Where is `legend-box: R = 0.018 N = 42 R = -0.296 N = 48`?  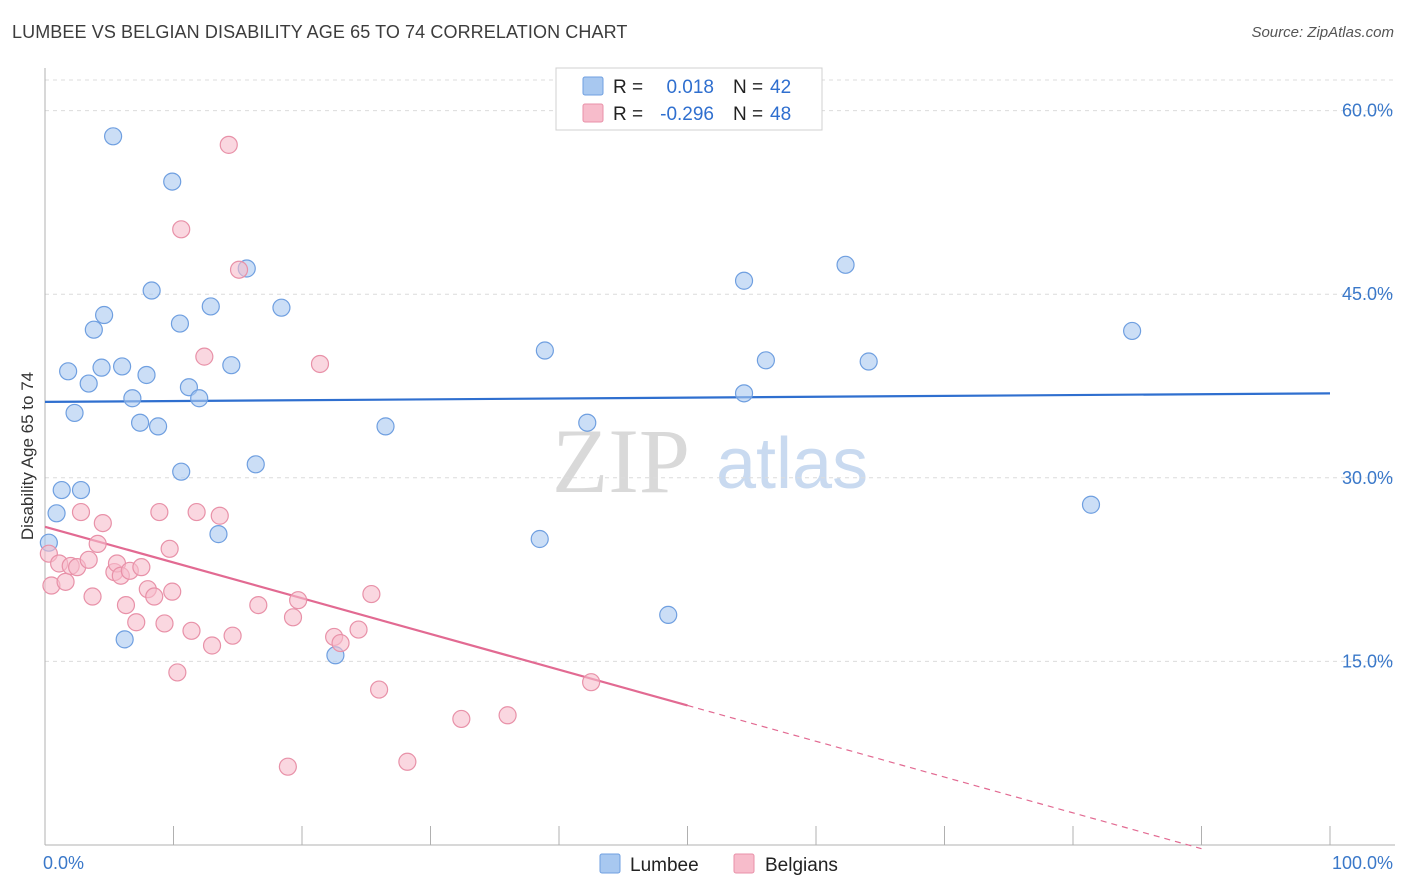 legend-box: R = 0.018 N = 42 R = -0.296 N = 48 is located at coordinates (689, 99).